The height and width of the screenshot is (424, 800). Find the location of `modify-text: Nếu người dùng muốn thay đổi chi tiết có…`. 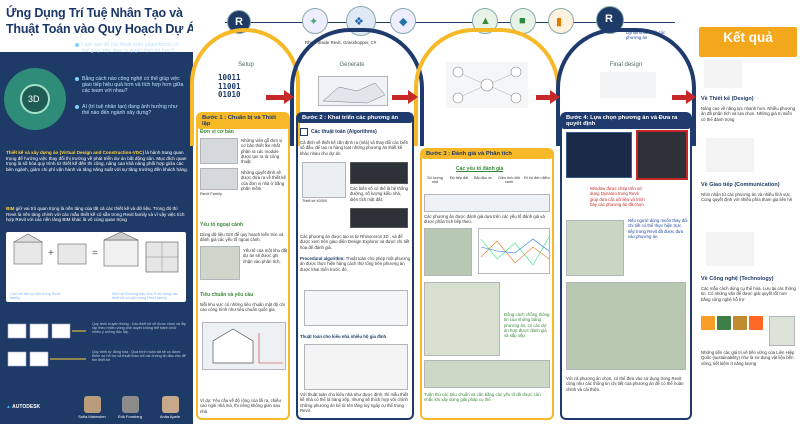

modify-text: Nếu người dùng muốn thay đổi chi tiết có… is located at coordinates (658, 229).